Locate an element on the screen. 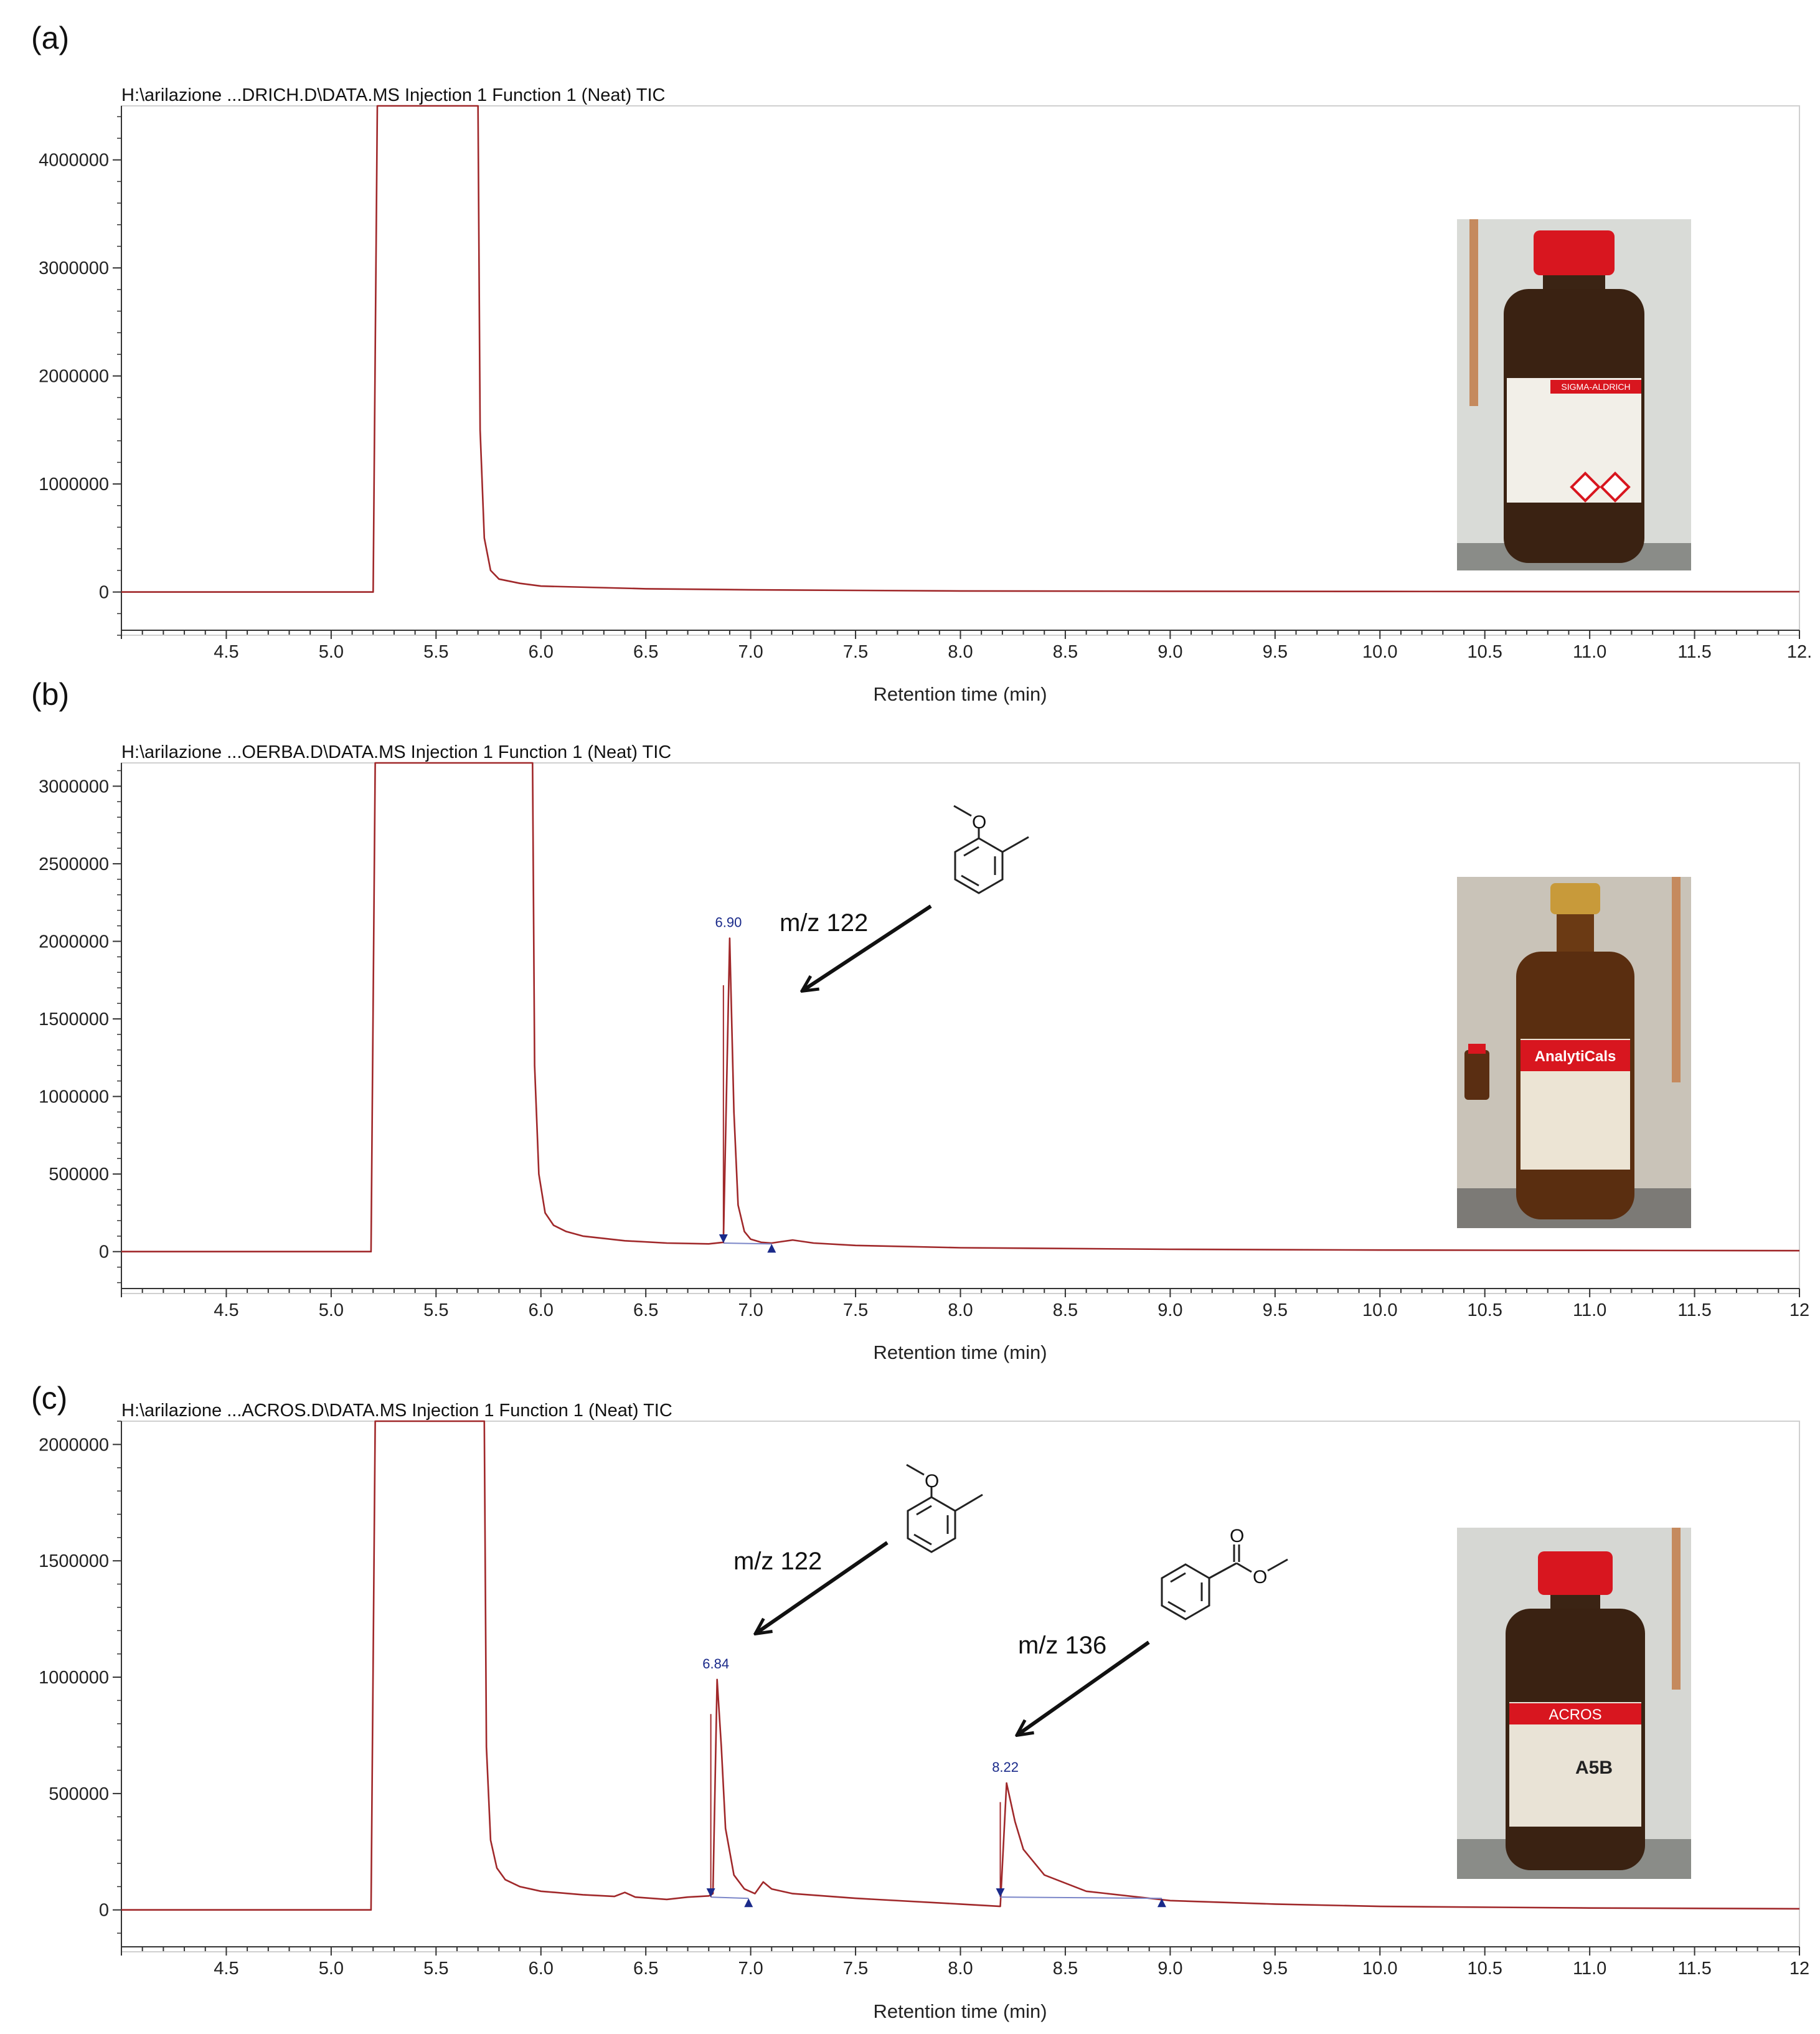  peak-retention-label: 8.22 is located at coordinates (1005, 1767).